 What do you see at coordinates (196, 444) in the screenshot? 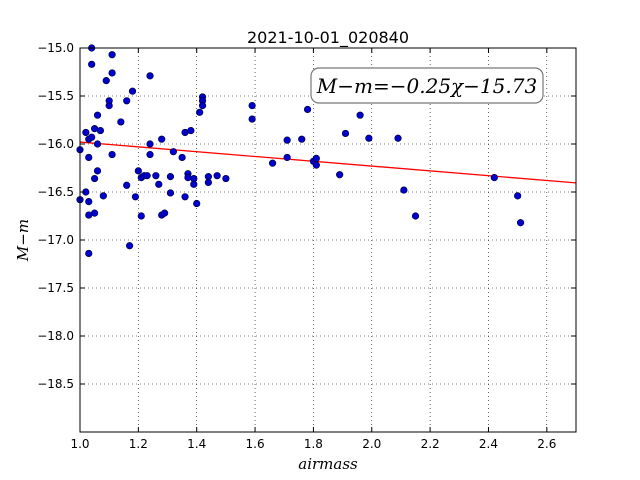
I see `x-tick-label: 1.4` at bounding box center [196, 444].